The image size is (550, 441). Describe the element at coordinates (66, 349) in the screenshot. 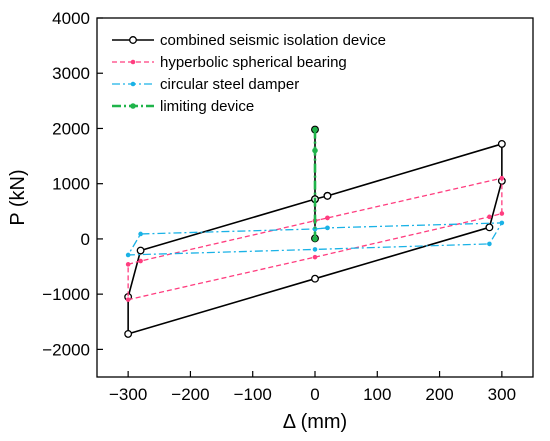

I see `y-tick-label: −2000` at that location.